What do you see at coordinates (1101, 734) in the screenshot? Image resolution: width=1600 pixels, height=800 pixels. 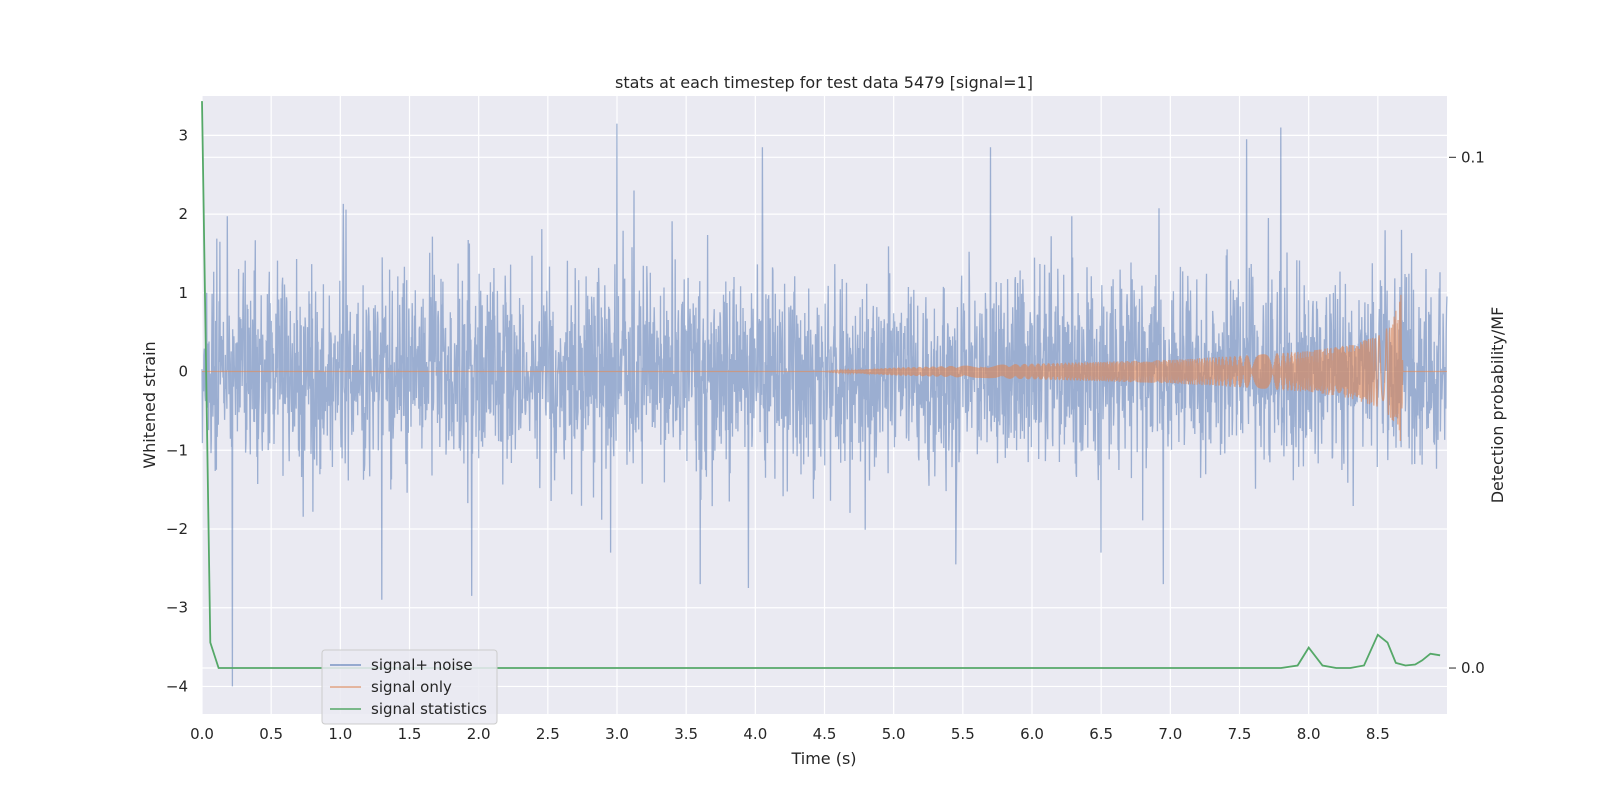 I see `x-tick-label: 6.5` at bounding box center [1101, 734].